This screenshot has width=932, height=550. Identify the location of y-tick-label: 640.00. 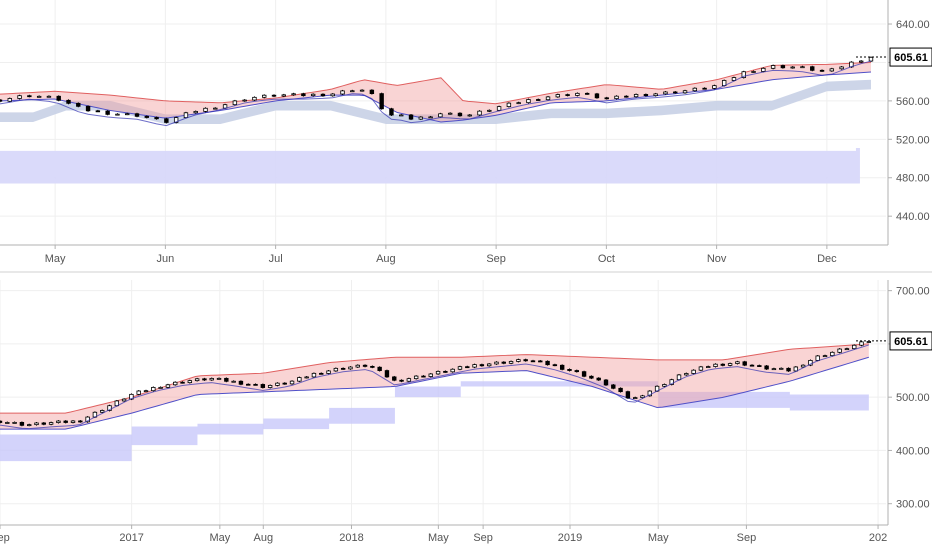
(913, 25).